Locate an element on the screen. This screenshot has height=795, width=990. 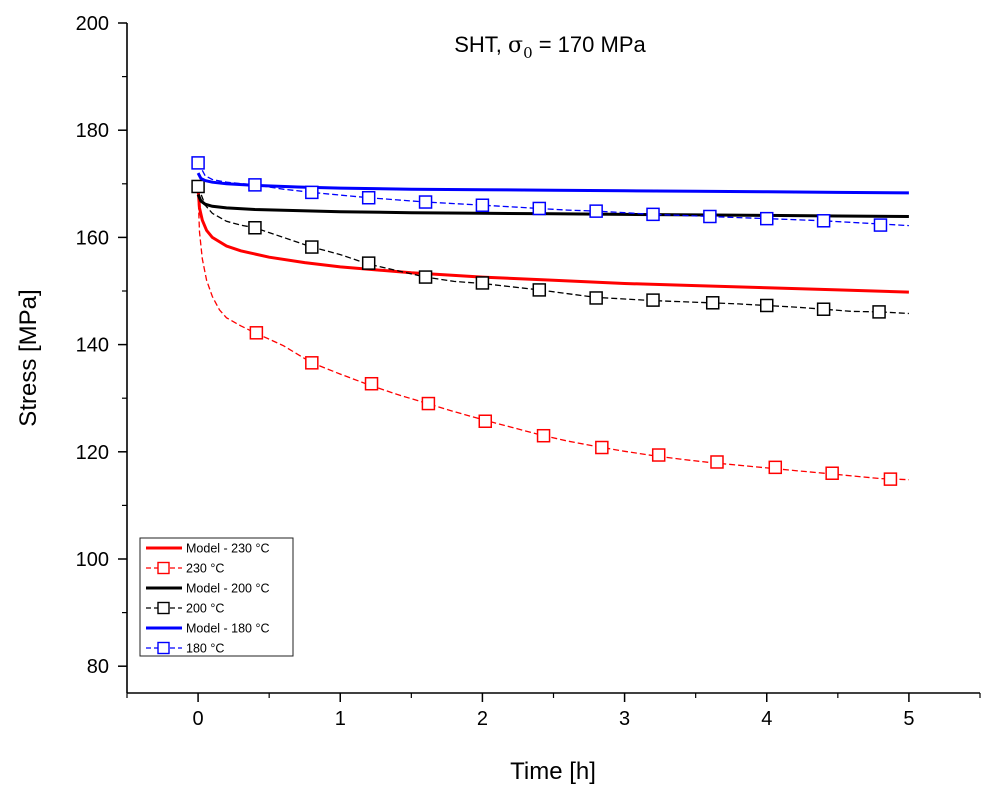
x-tick-label: 1 is located at coordinates (340, 719).